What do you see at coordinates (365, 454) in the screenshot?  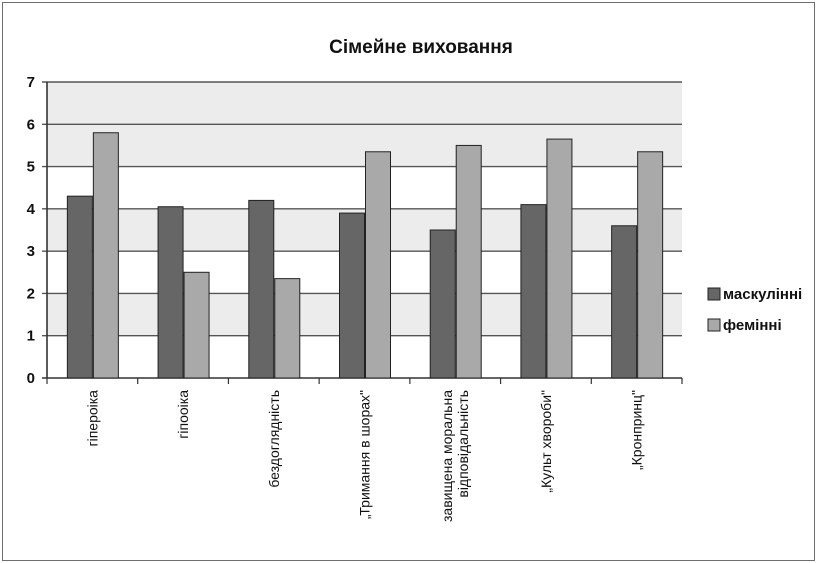 I see `category-label: „Тримання в шорах"` at bounding box center [365, 454].